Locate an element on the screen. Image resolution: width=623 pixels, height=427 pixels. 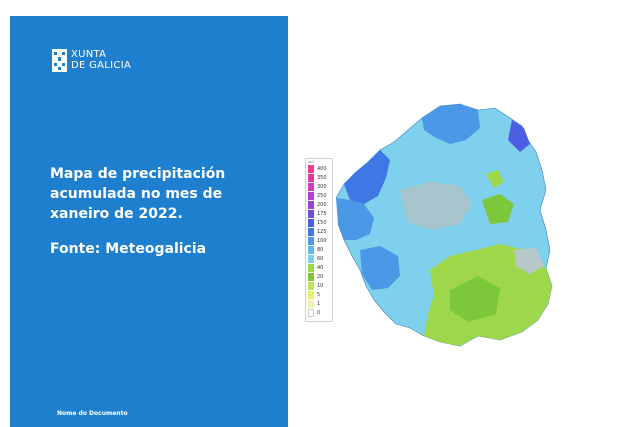
legend-label: 1 is located at coordinates (319, 303).